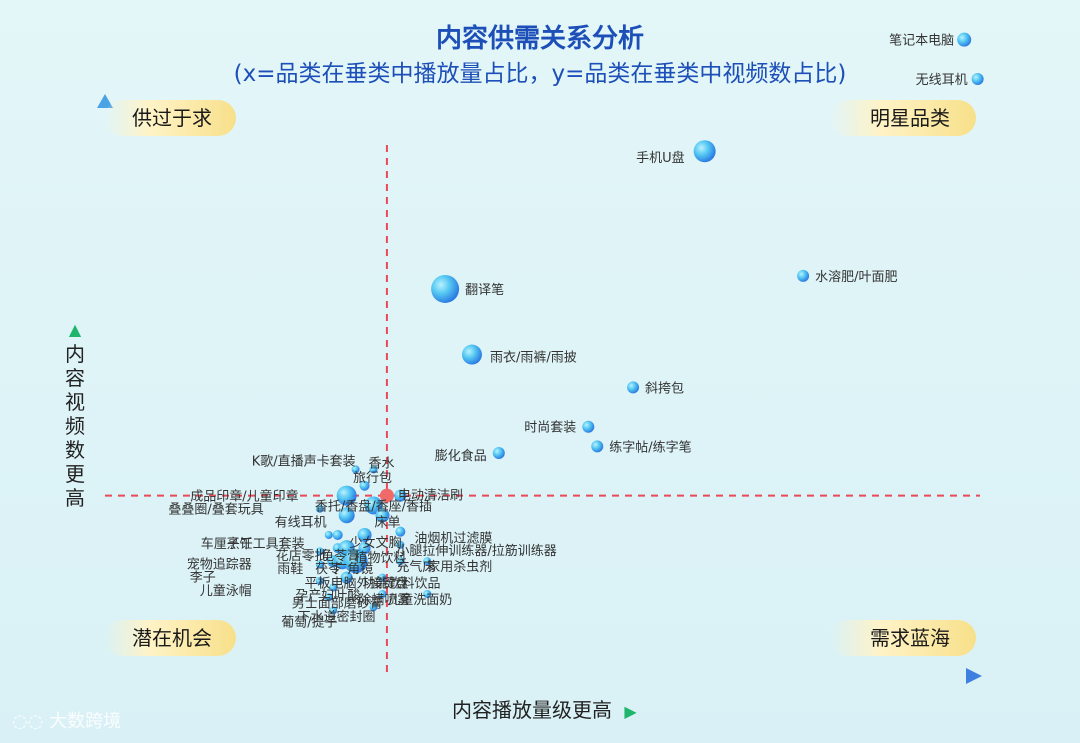  I want to click on bubble-label-21: 烹饪工具套装, so click(266, 544).